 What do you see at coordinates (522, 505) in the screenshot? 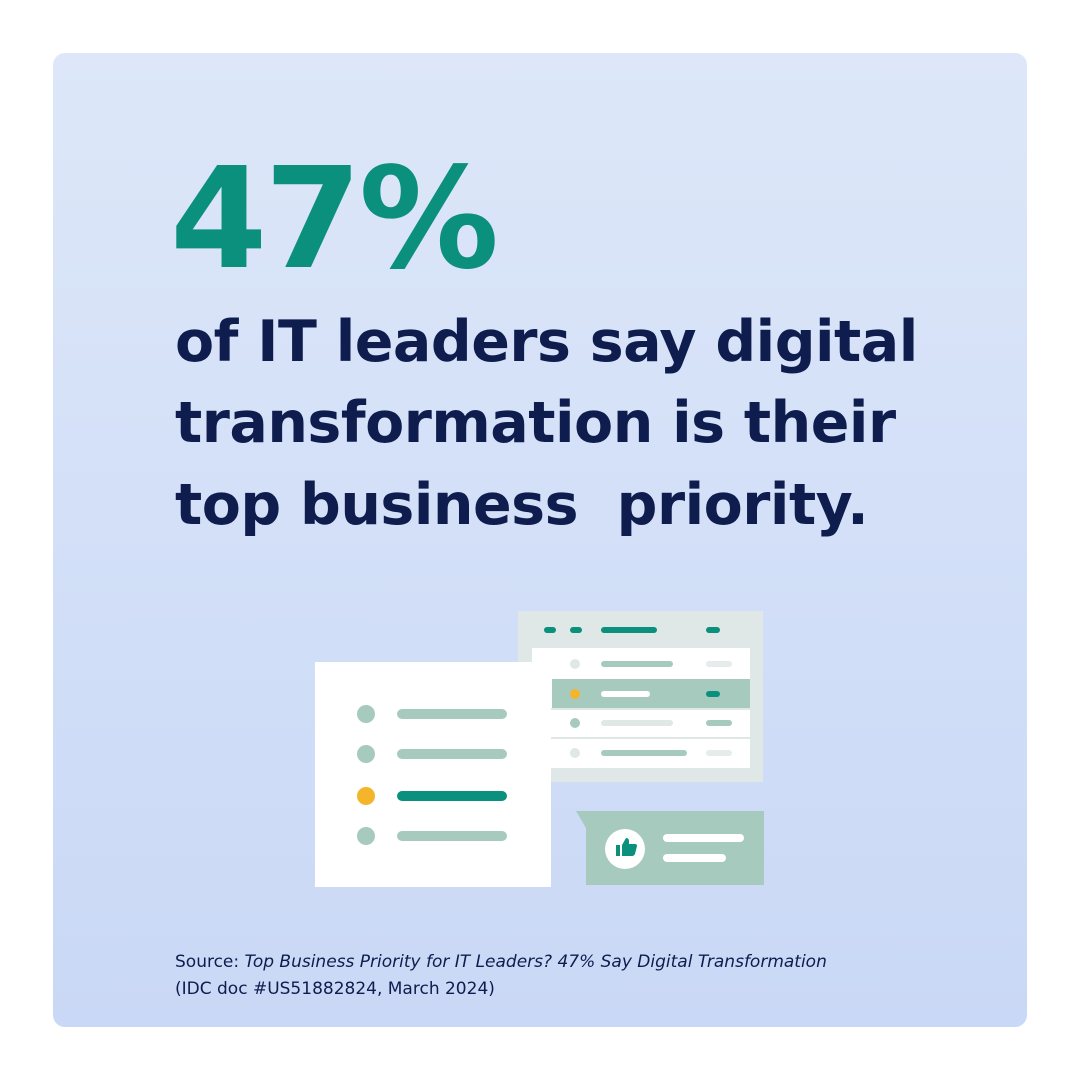
I see `headline-line: top business priority.` at bounding box center [522, 505].